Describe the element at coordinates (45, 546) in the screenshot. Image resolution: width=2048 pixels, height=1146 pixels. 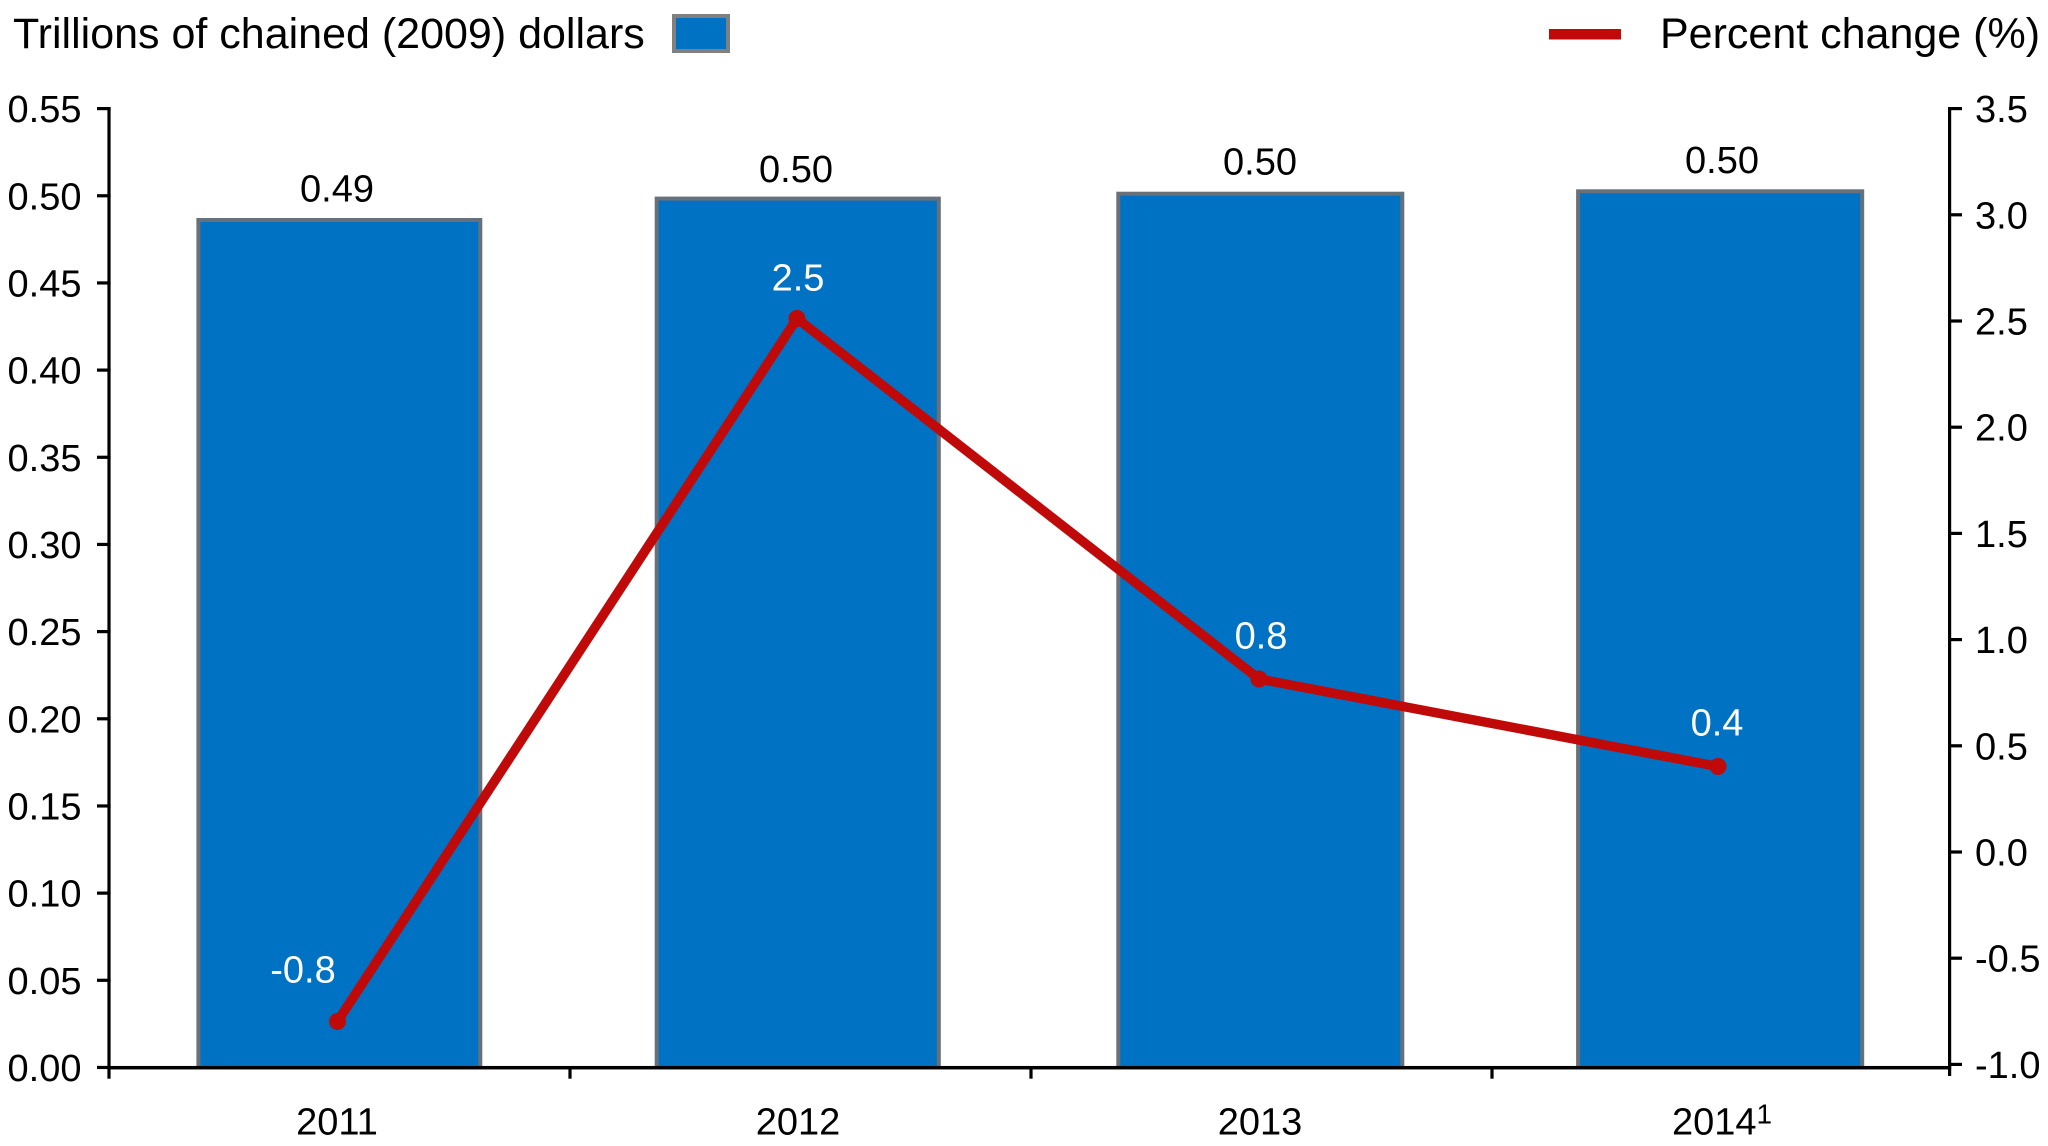
I see `svg-text: 0.30` at that location.